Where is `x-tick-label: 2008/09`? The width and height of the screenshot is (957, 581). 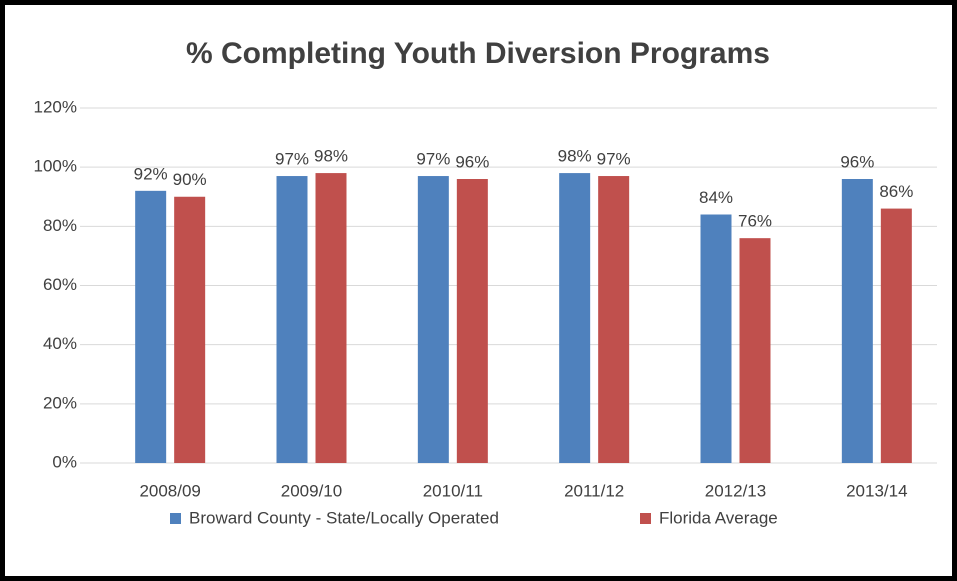
x-tick-label: 2008/09 is located at coordinates (169, 490).